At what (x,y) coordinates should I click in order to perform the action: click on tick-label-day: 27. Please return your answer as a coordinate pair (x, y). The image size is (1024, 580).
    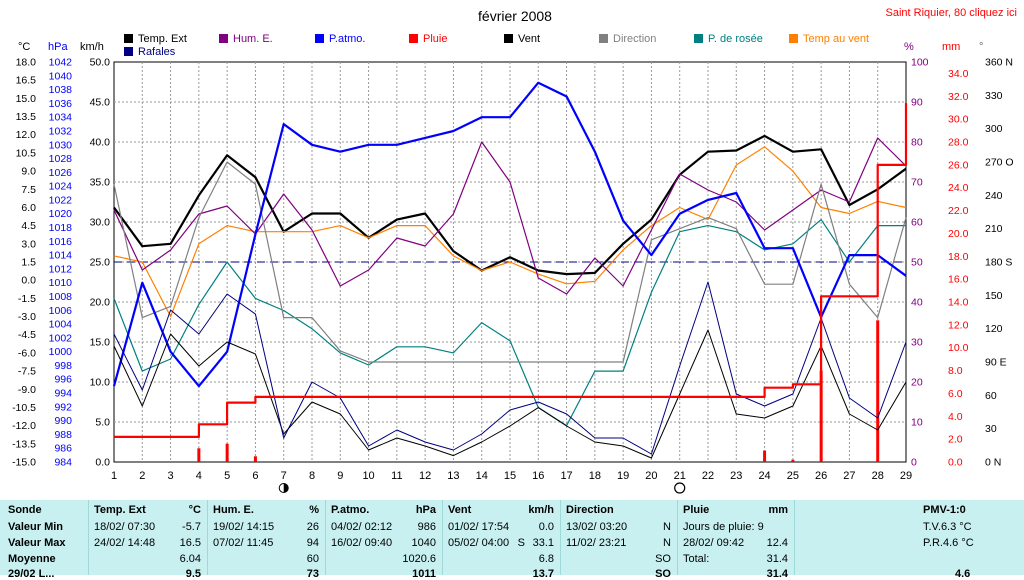
    Looking at the image, I should click on (849, 476).